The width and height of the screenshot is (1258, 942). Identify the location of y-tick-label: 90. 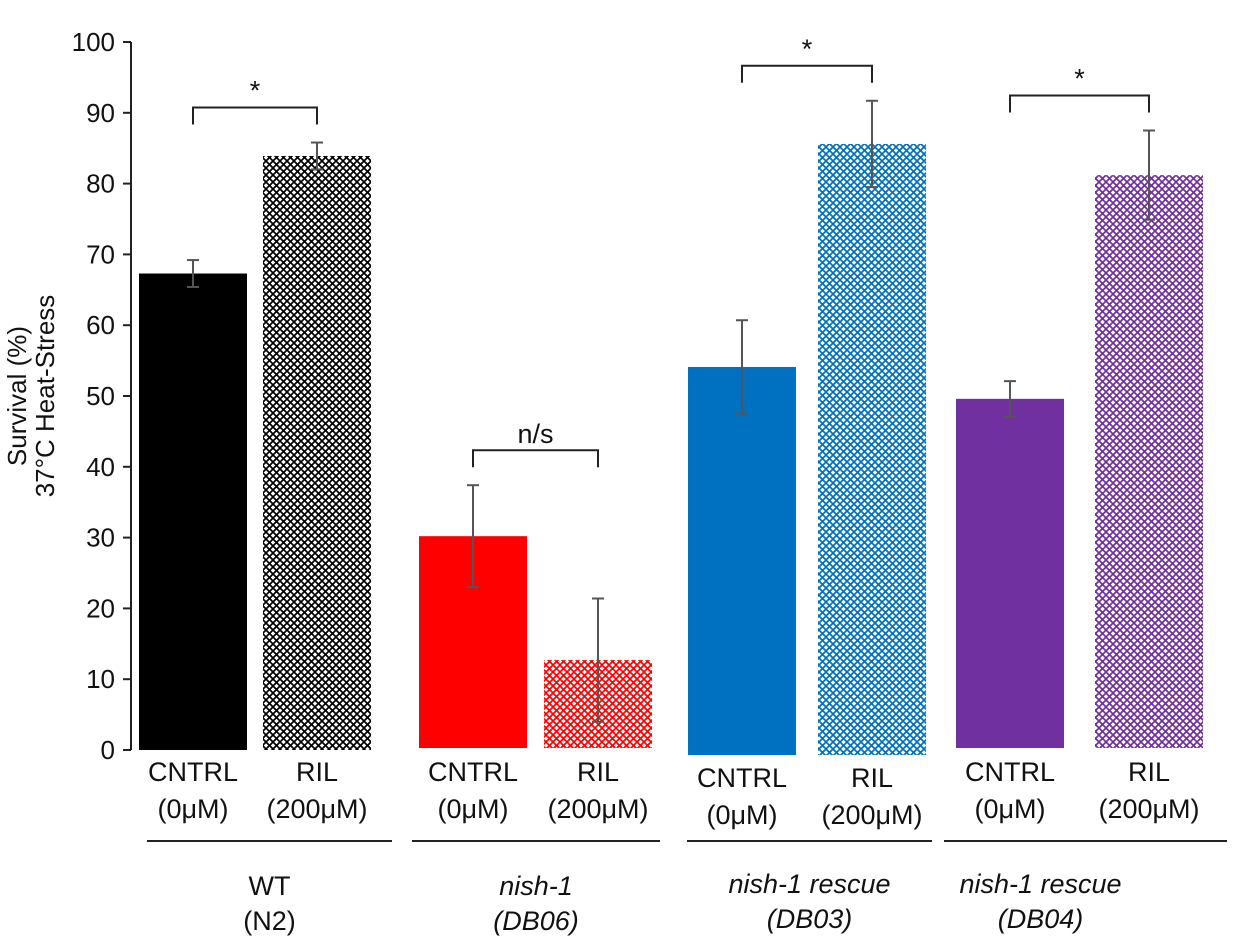
(100, 113).